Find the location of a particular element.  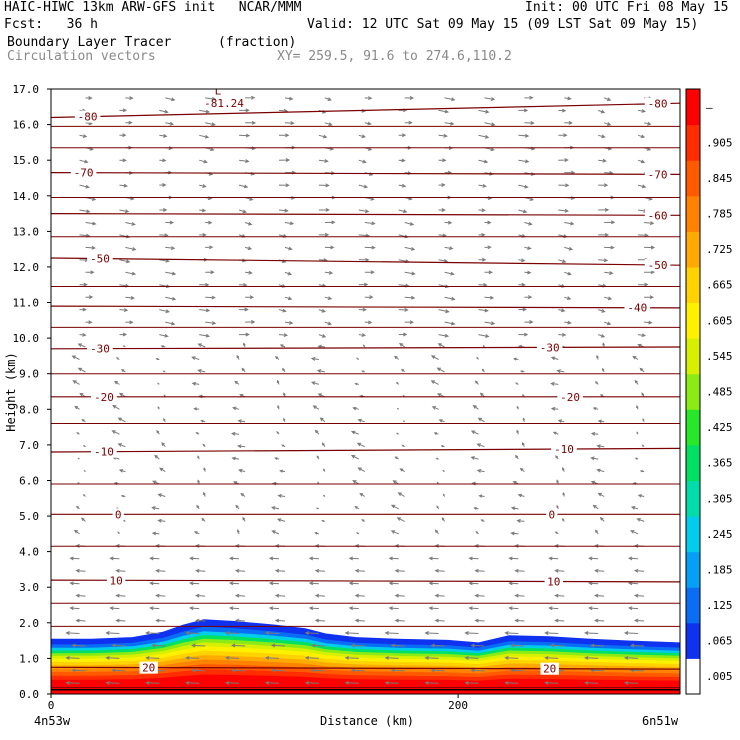

colorbar-label-7: .425 is located at coordinates (719, 427).